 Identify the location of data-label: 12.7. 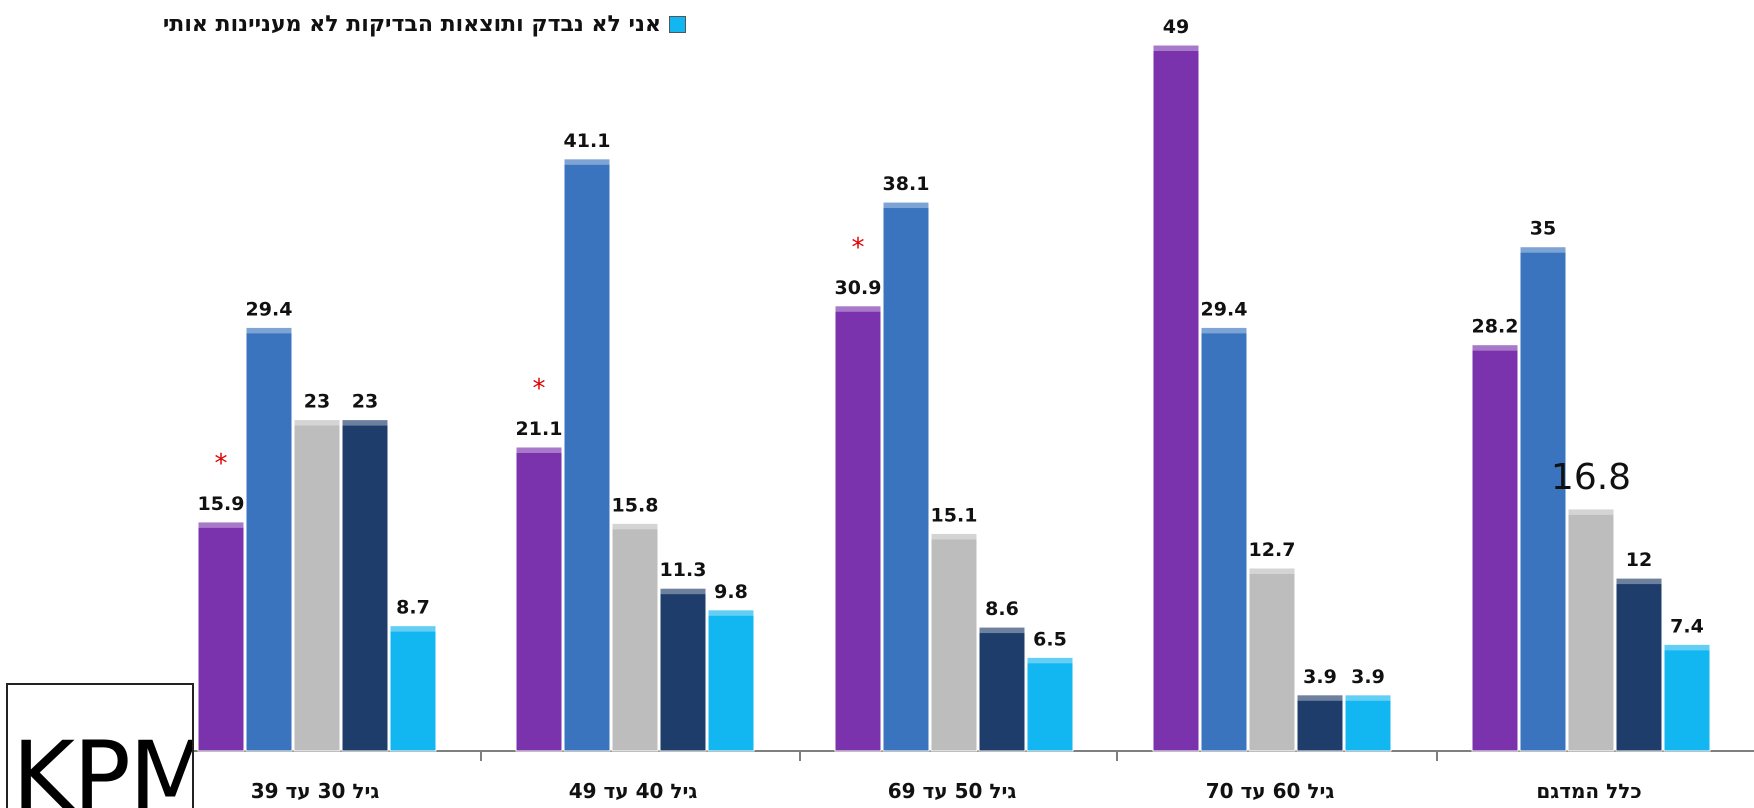
(1272, 550).